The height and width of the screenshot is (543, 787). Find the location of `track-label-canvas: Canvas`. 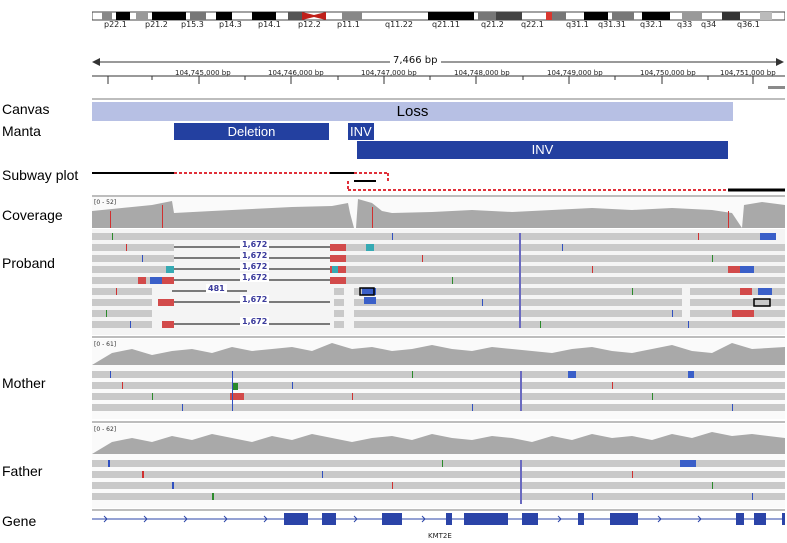

track-label-canvas: Canvas is located at coordinates (26, 109).